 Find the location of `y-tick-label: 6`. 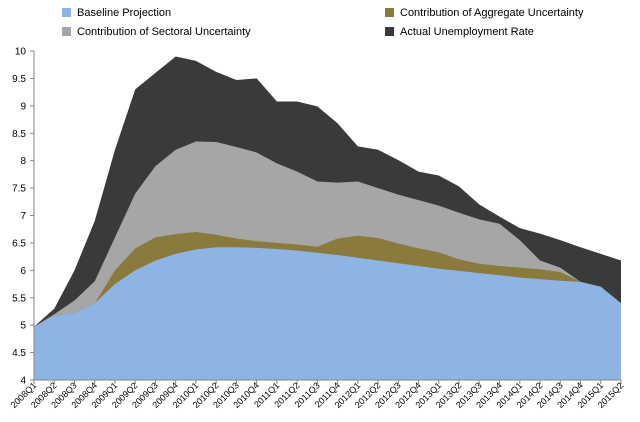

y-tick-label: 6 is located at coordinates (23, 271).